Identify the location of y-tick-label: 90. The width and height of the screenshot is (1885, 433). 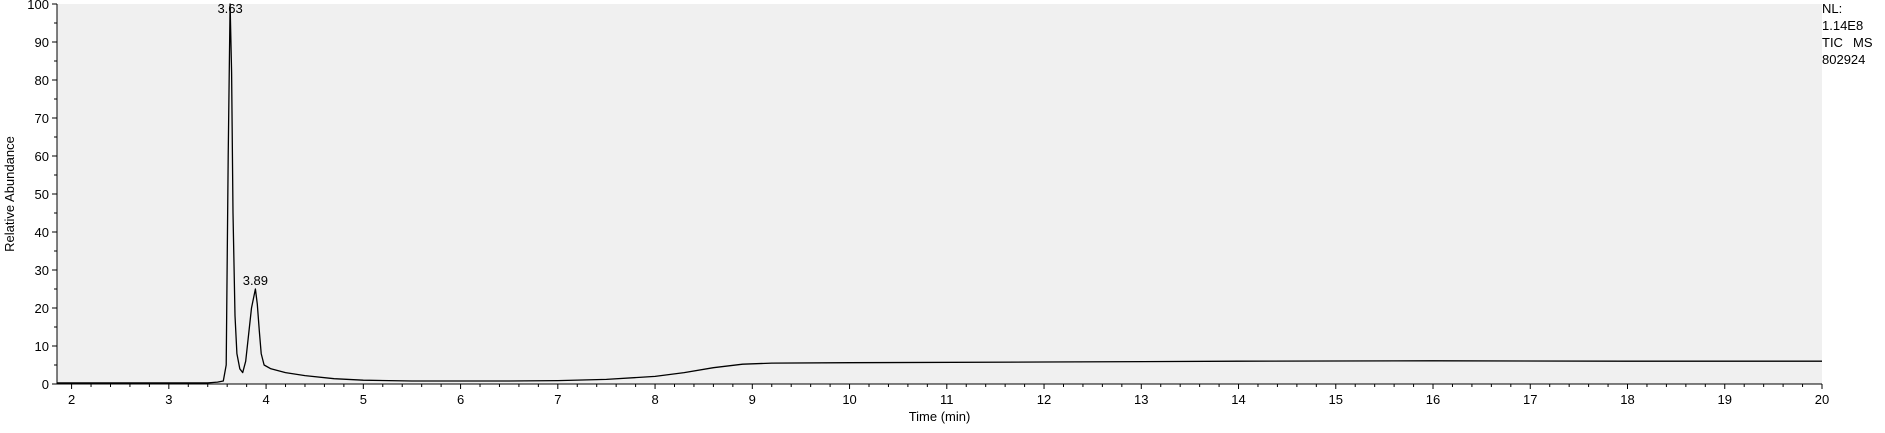
(42, 42).